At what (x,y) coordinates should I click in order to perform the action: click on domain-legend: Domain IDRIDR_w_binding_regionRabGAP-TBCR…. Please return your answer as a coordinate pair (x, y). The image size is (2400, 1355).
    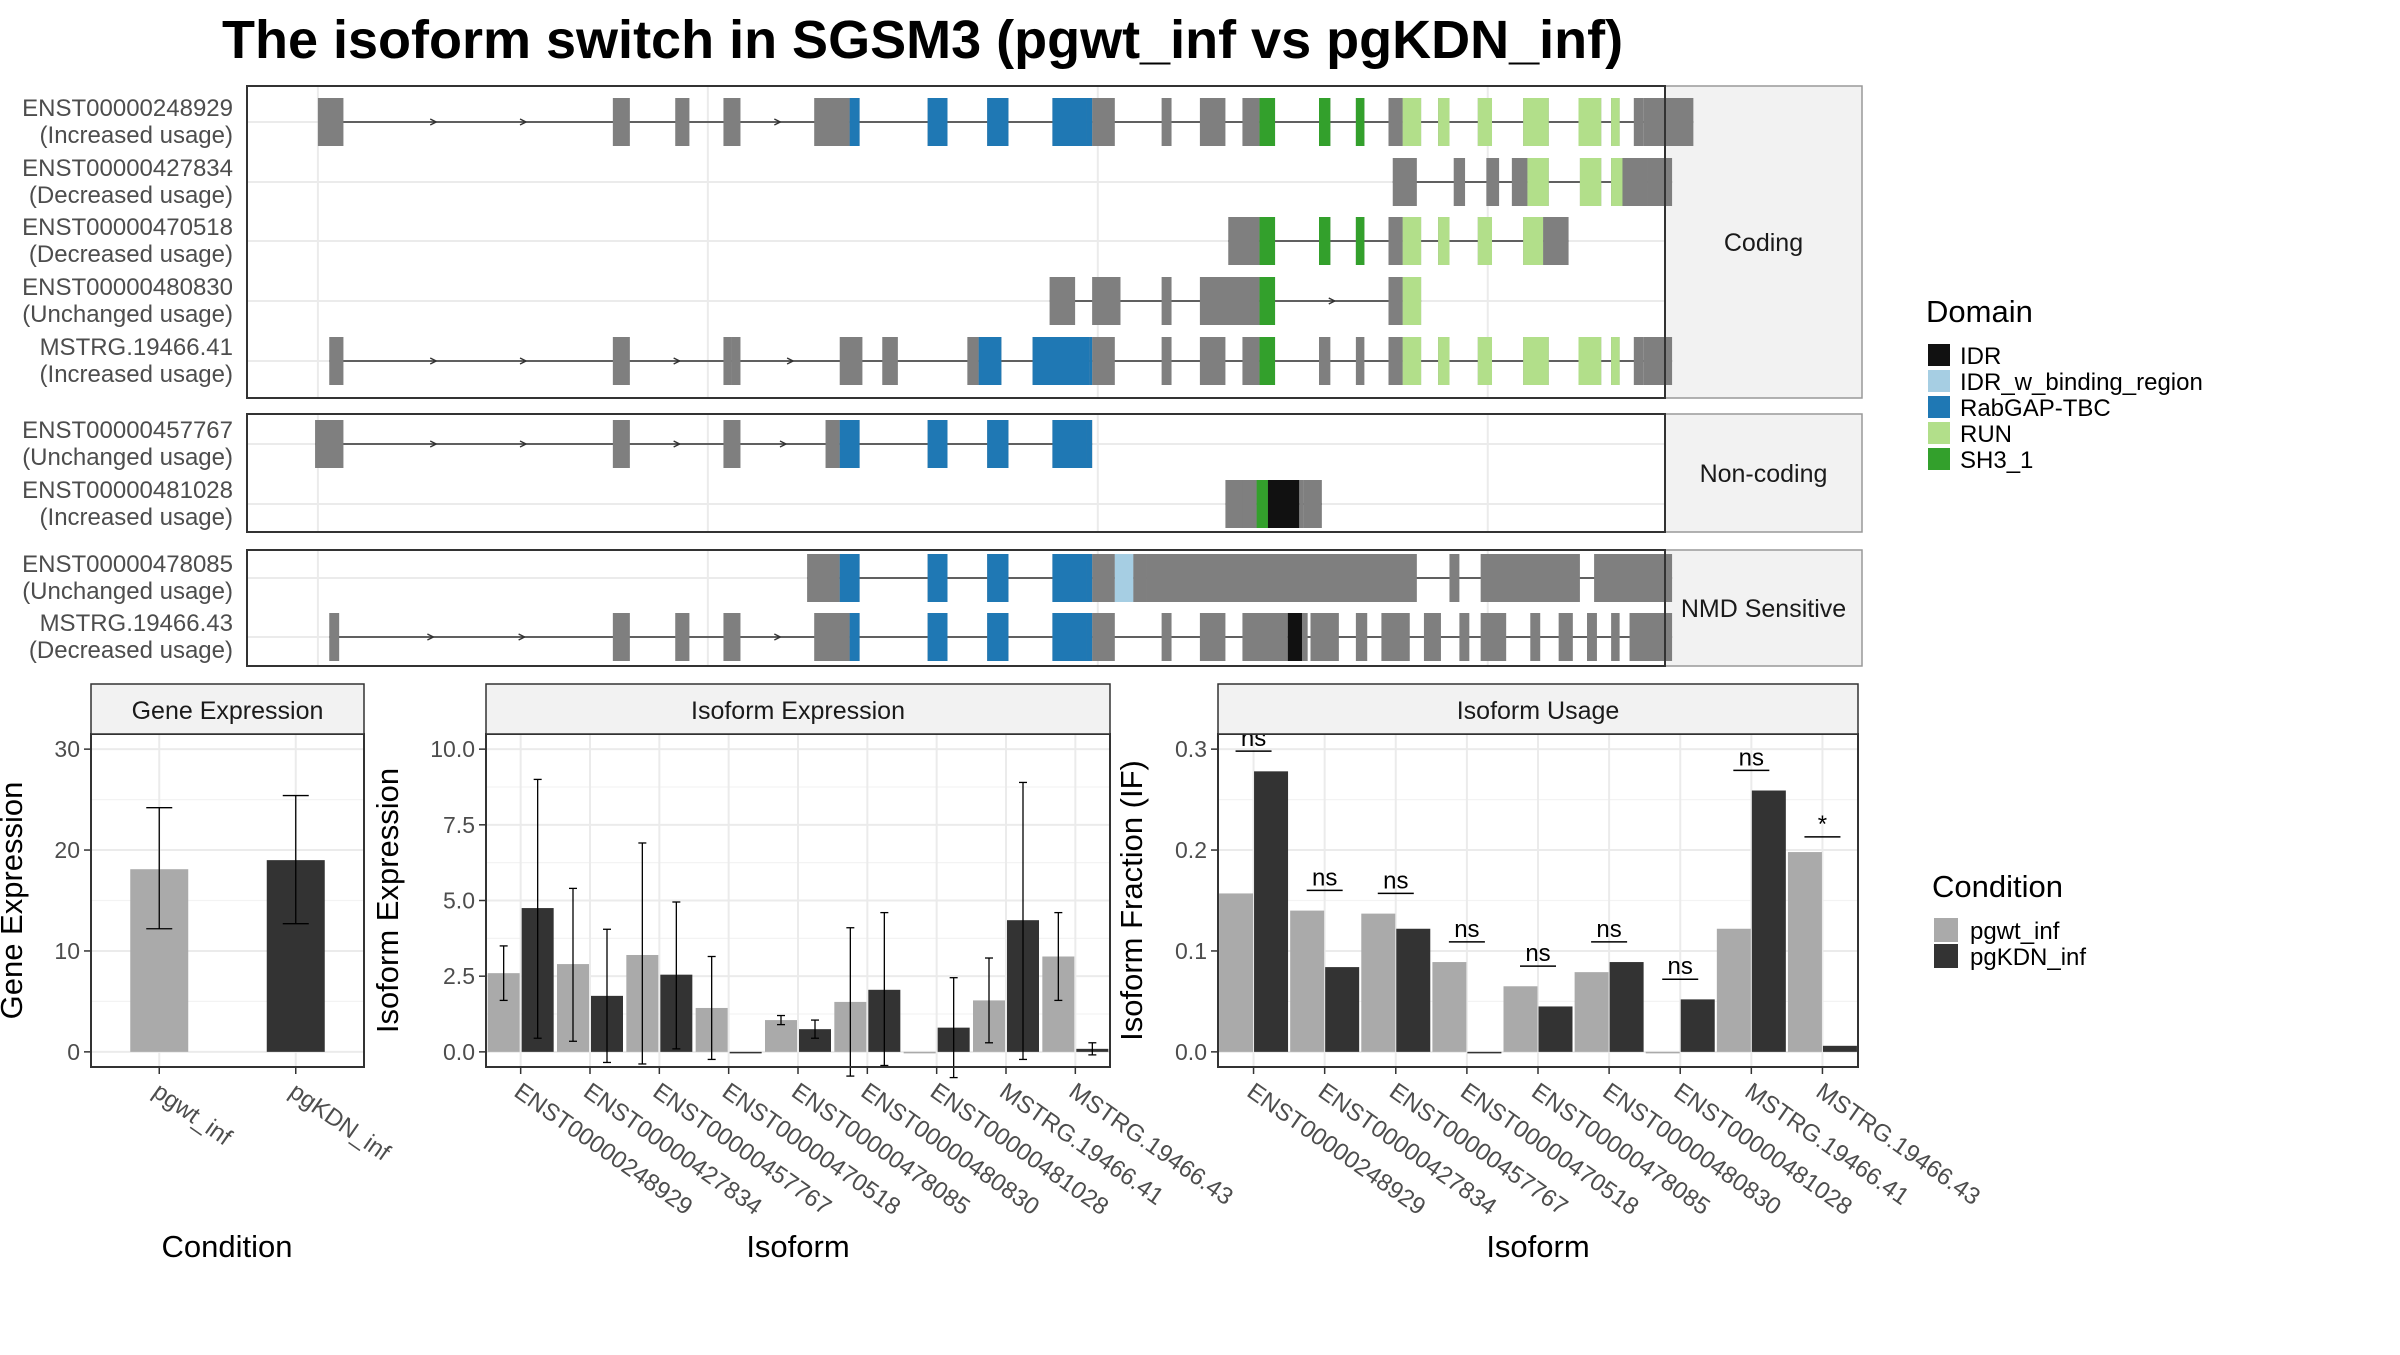
    Looking at the image, I should click on (2064, 384).